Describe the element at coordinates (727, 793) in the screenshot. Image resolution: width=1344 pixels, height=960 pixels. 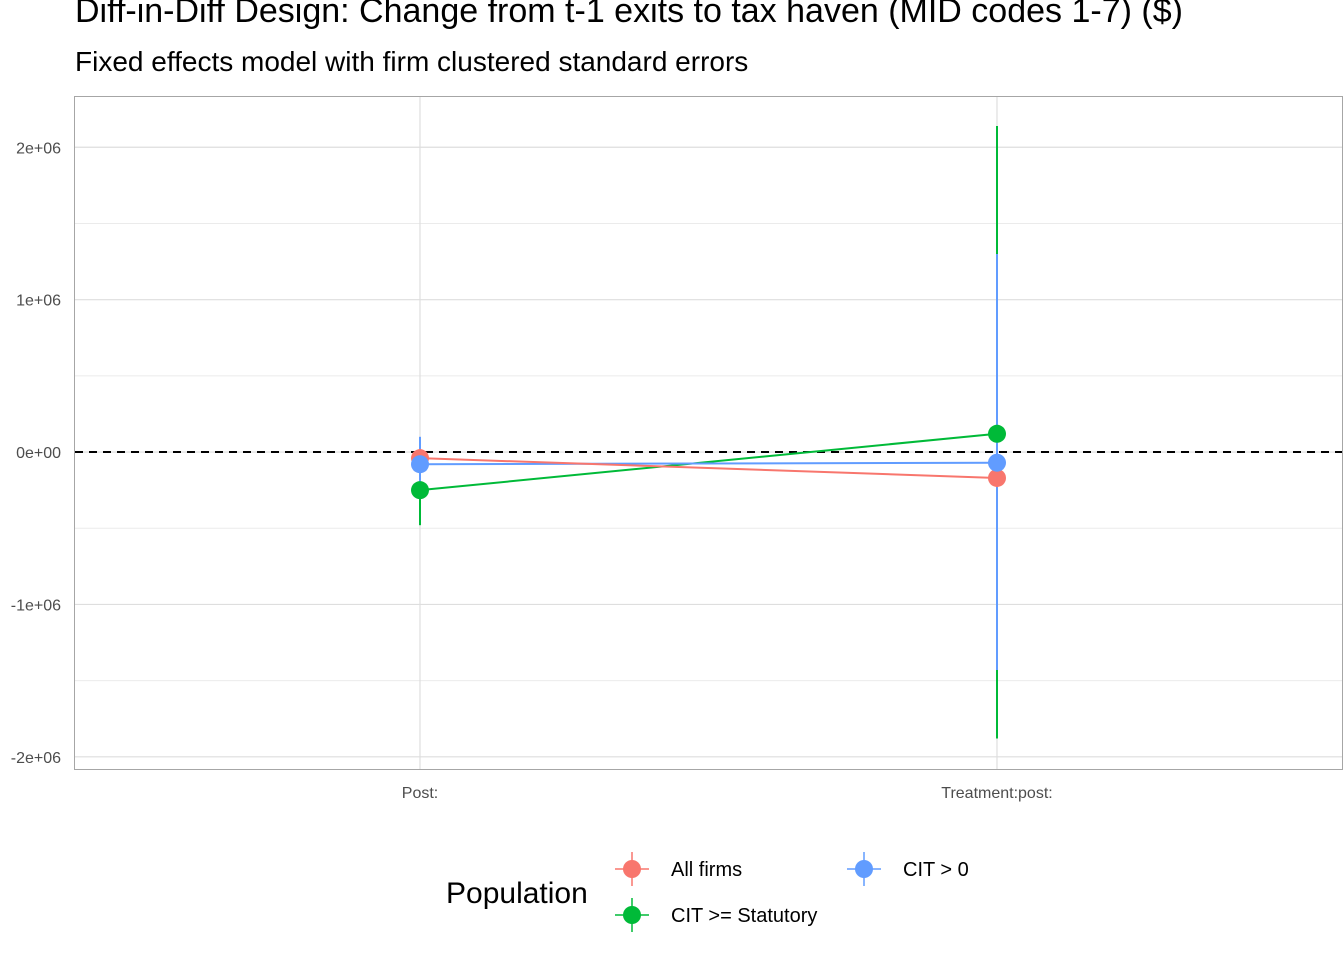
I see `x-axis-ticks: Post: Treatment:post:` at that location.